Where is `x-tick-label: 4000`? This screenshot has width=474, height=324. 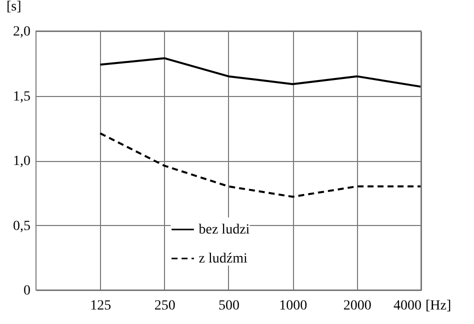 x-tick-label: 4000 is located at coordinates (408, 306).